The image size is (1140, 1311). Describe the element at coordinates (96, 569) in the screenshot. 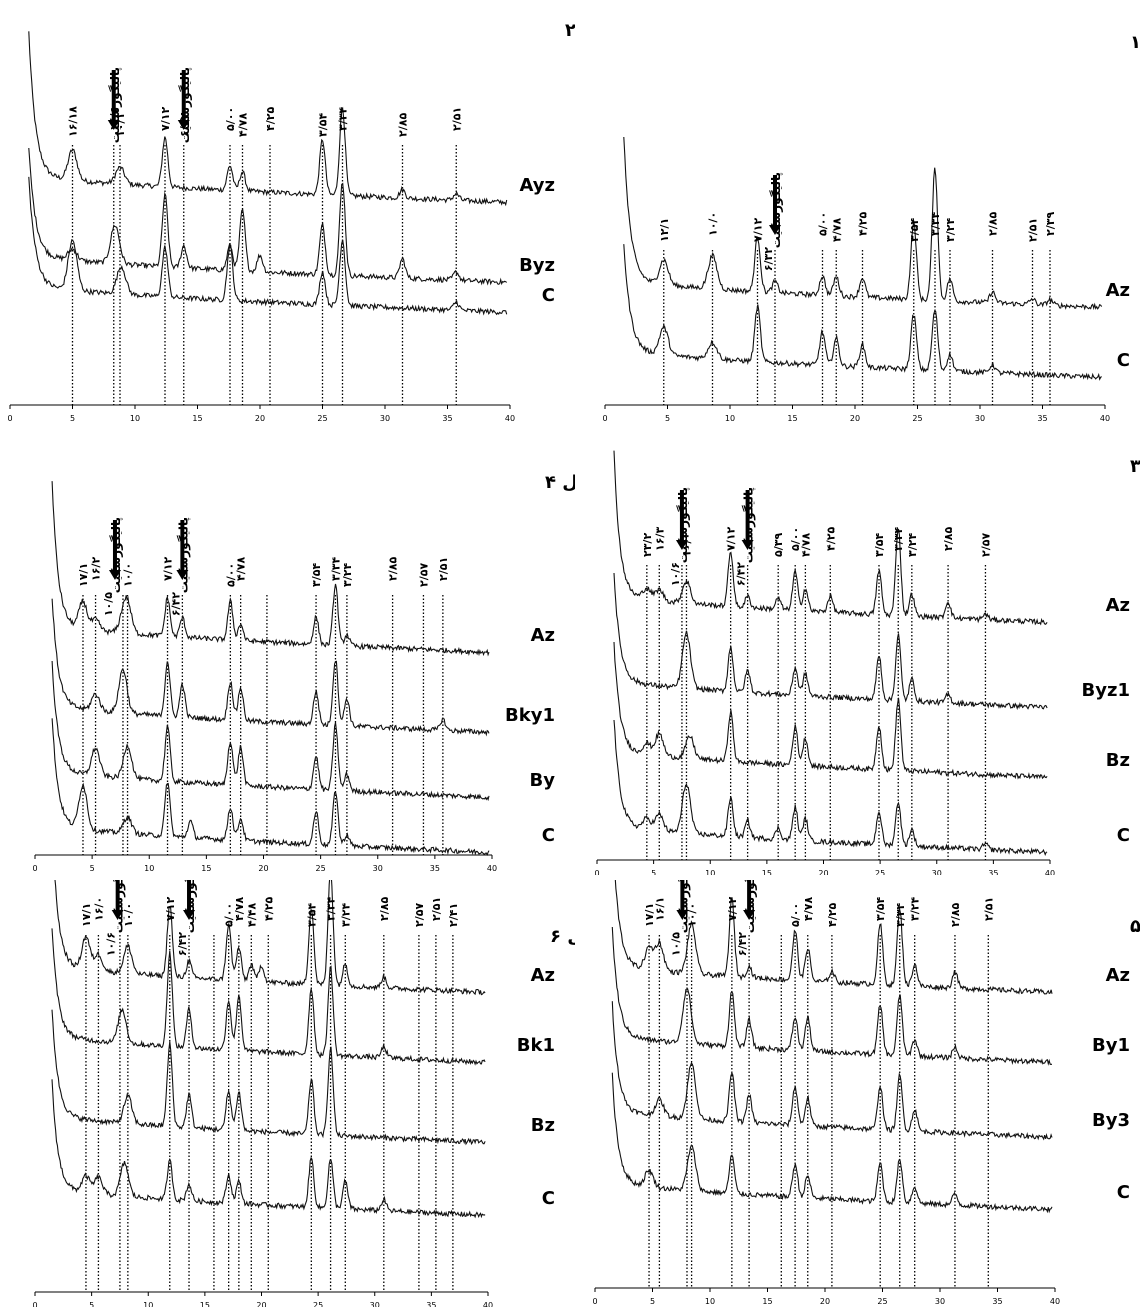

I see `peak-label: ۱۶/۲` at that location.